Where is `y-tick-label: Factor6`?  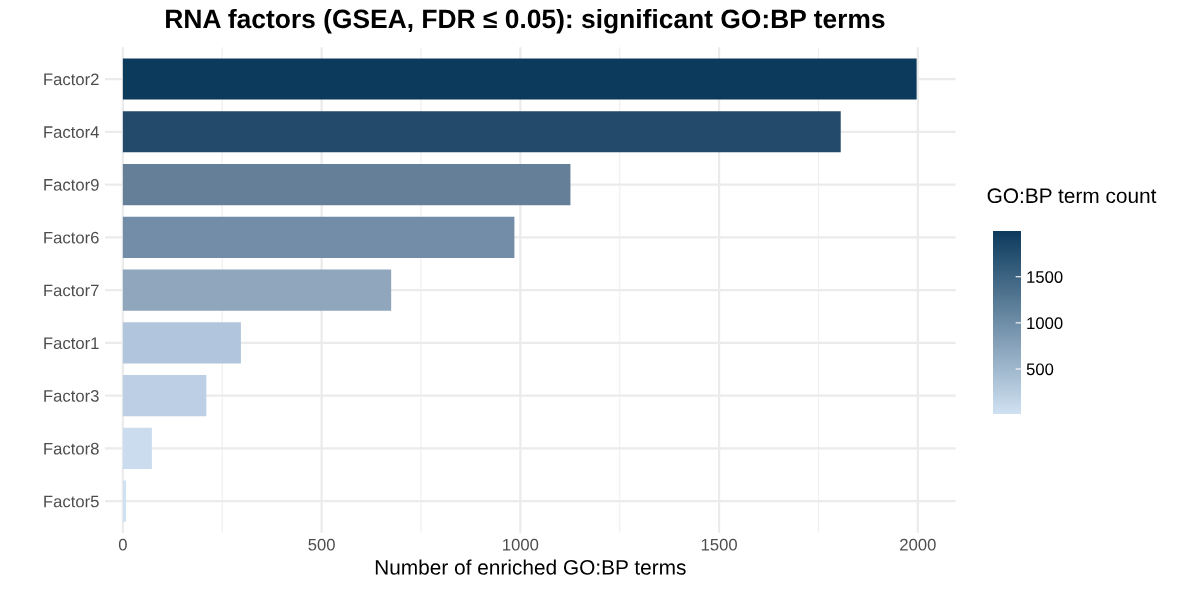 y-tick-label: Factor6 is located at coordinates (71, 237).